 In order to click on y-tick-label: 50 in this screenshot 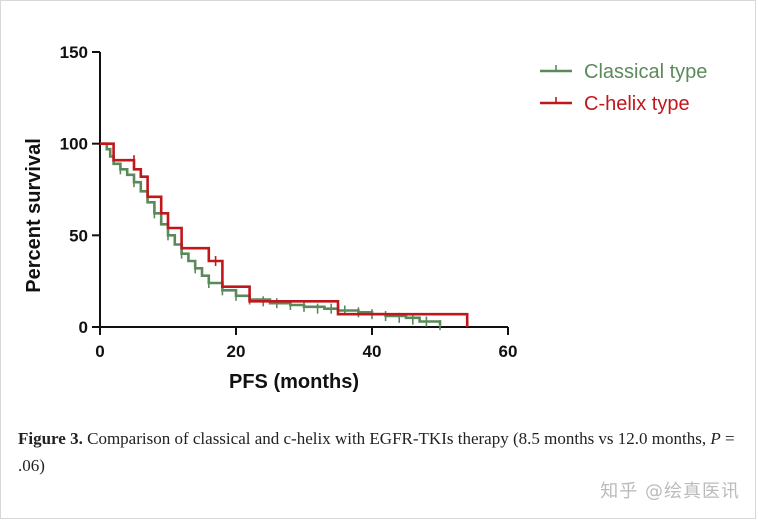, I will do `click(78, 235)`.